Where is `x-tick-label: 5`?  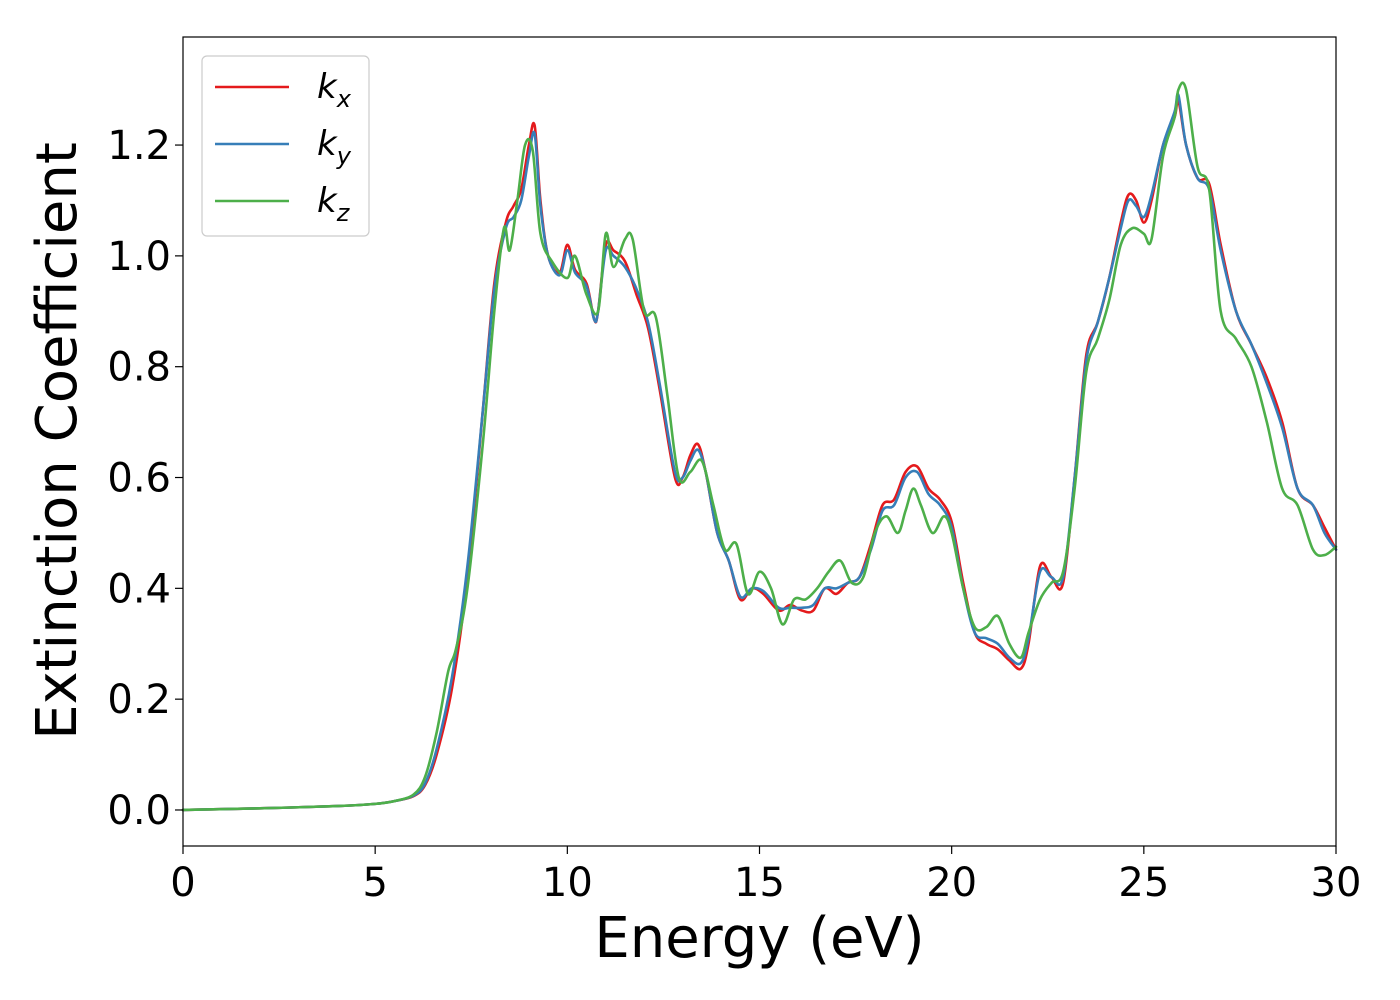
x-tick-label: 5 is located at coordinates (374, 883).